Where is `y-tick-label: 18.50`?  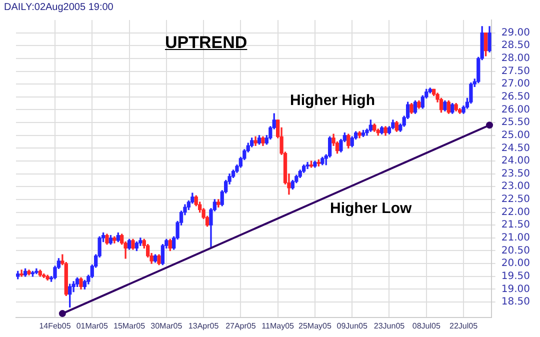 y-tick-label: 18.50 is located at coordinates (515, 302).